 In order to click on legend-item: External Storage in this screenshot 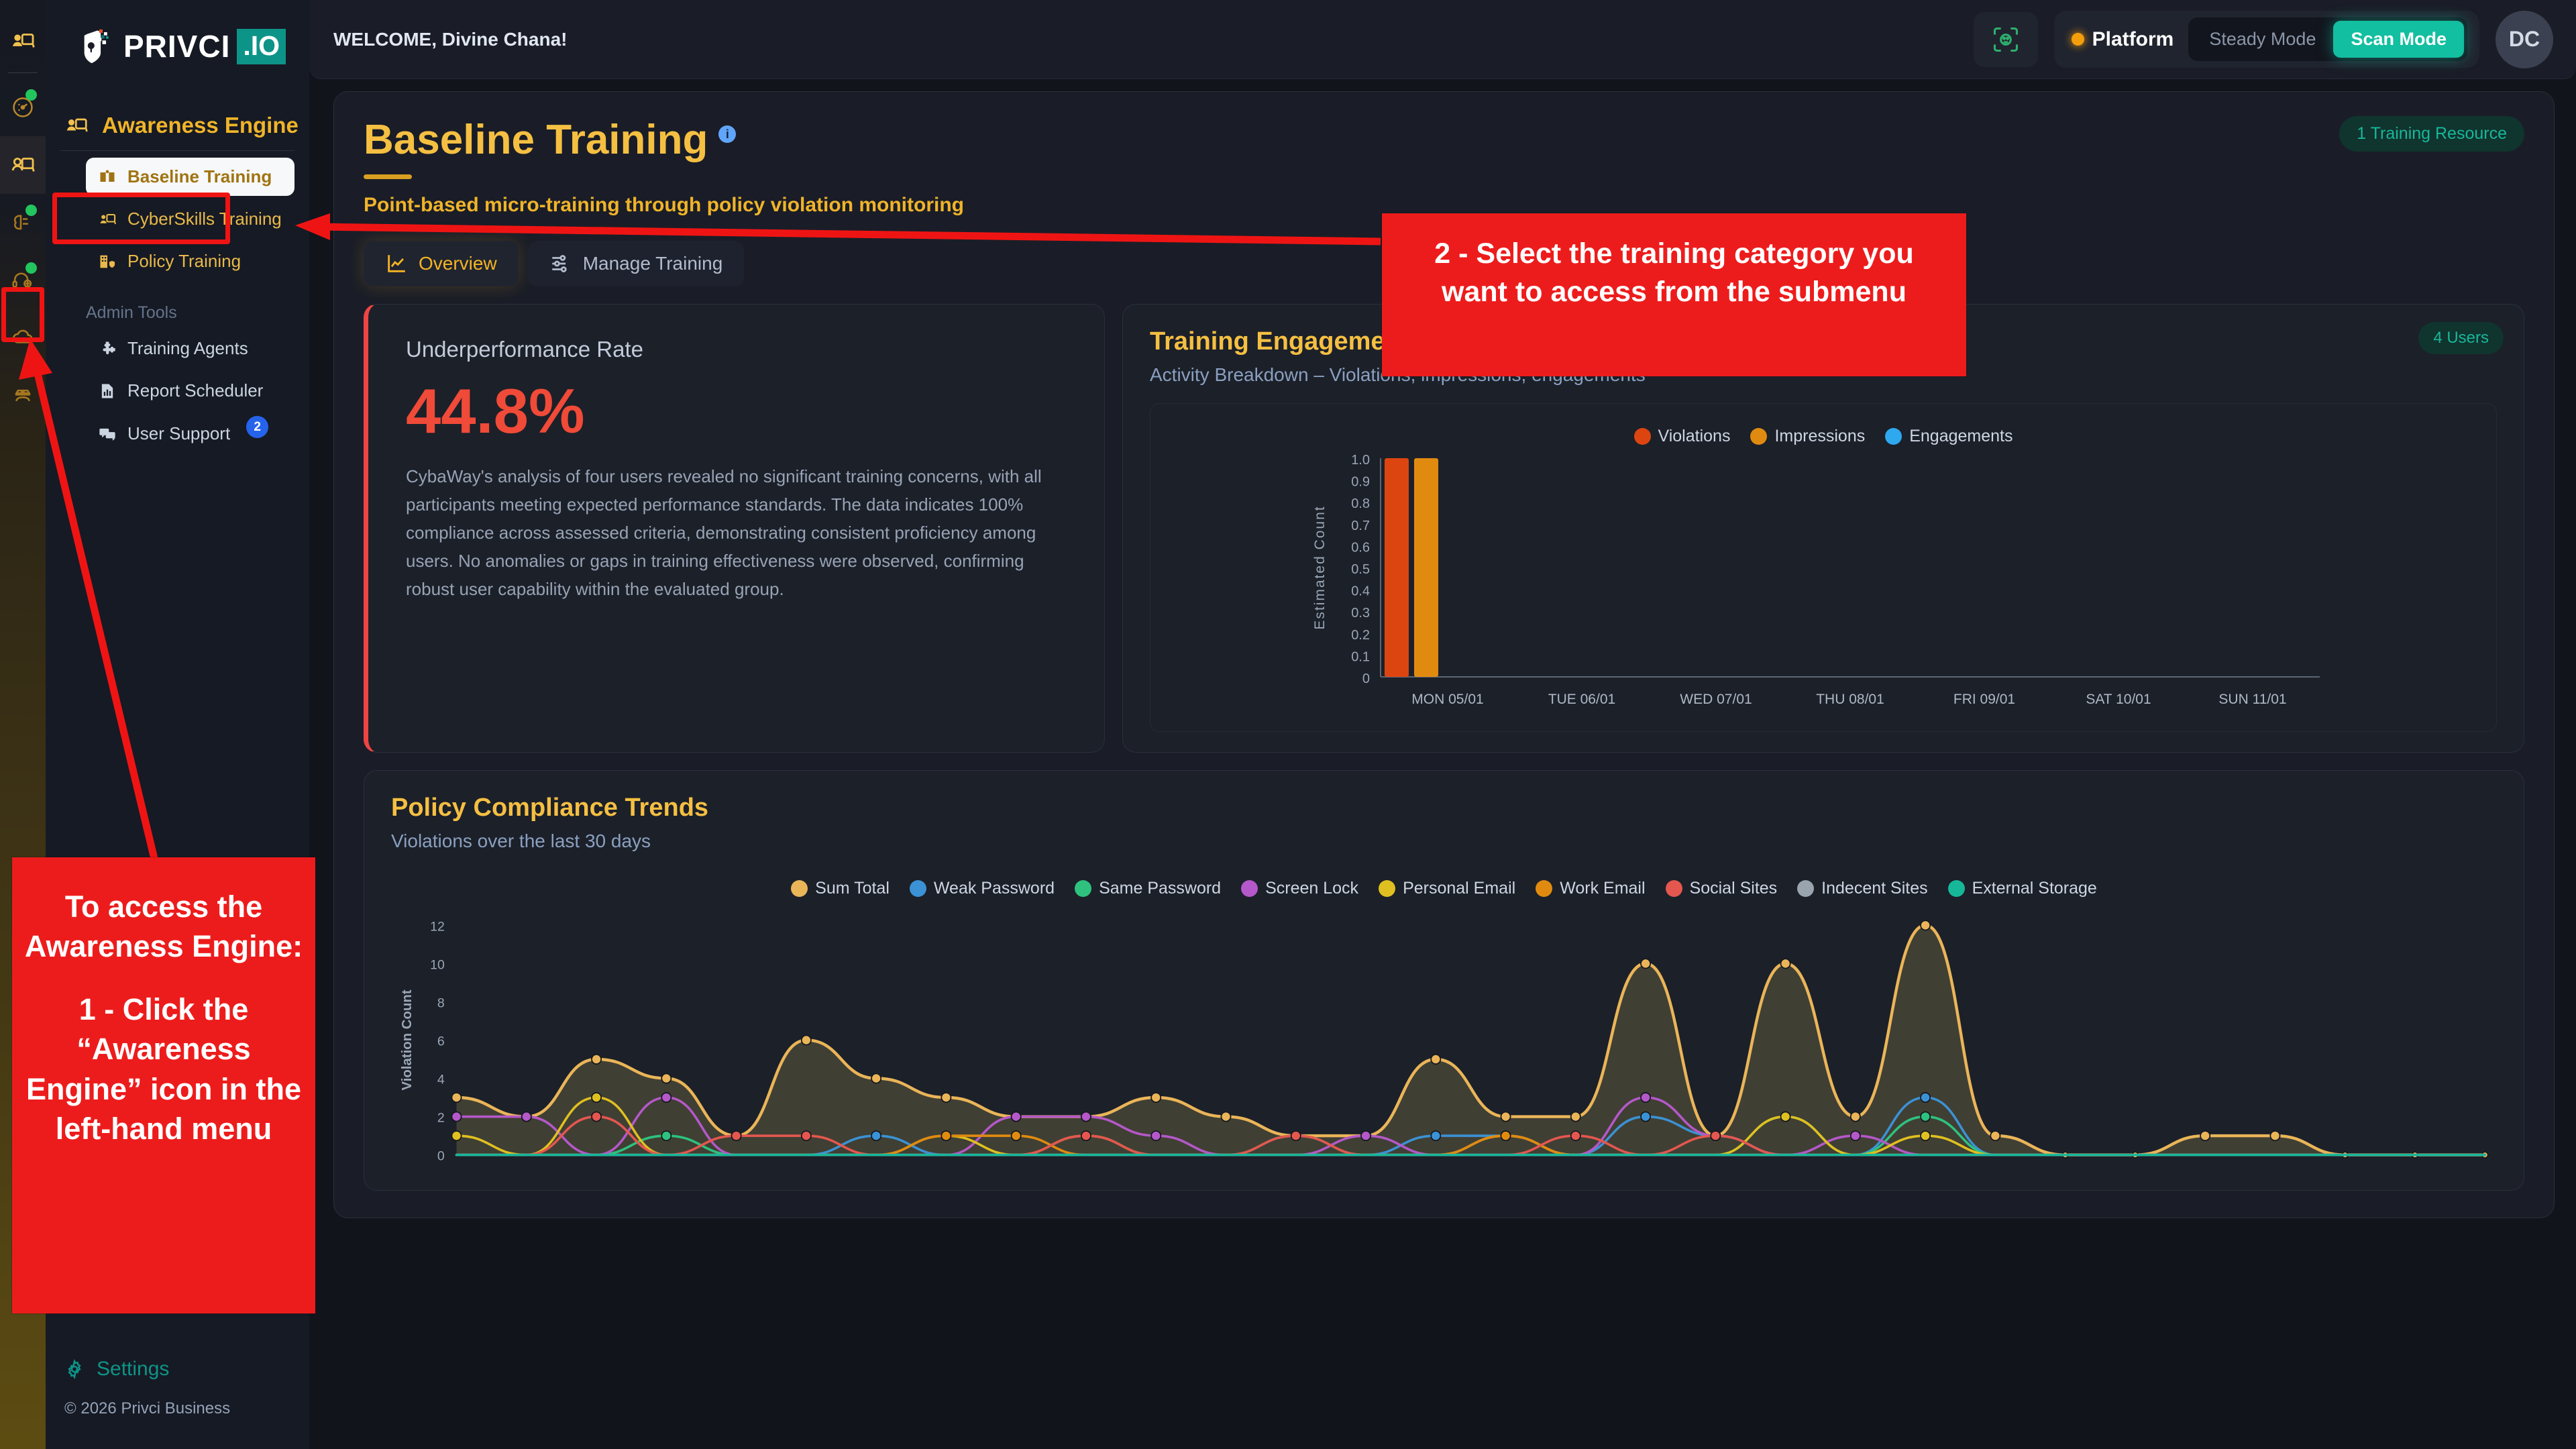, I will do `click(2022, 888)`.